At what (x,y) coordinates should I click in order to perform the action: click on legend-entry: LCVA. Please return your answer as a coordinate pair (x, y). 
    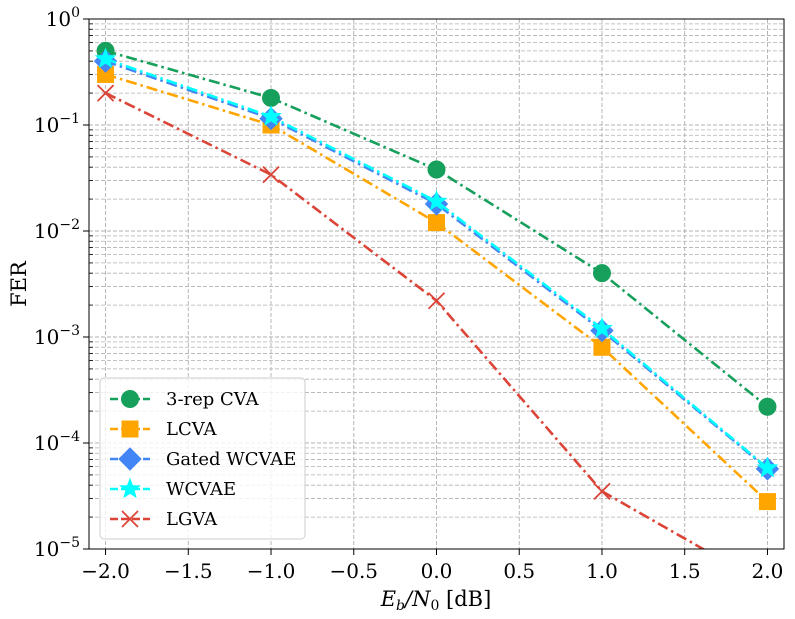
    Looking at the image, I should click on (164, 429).